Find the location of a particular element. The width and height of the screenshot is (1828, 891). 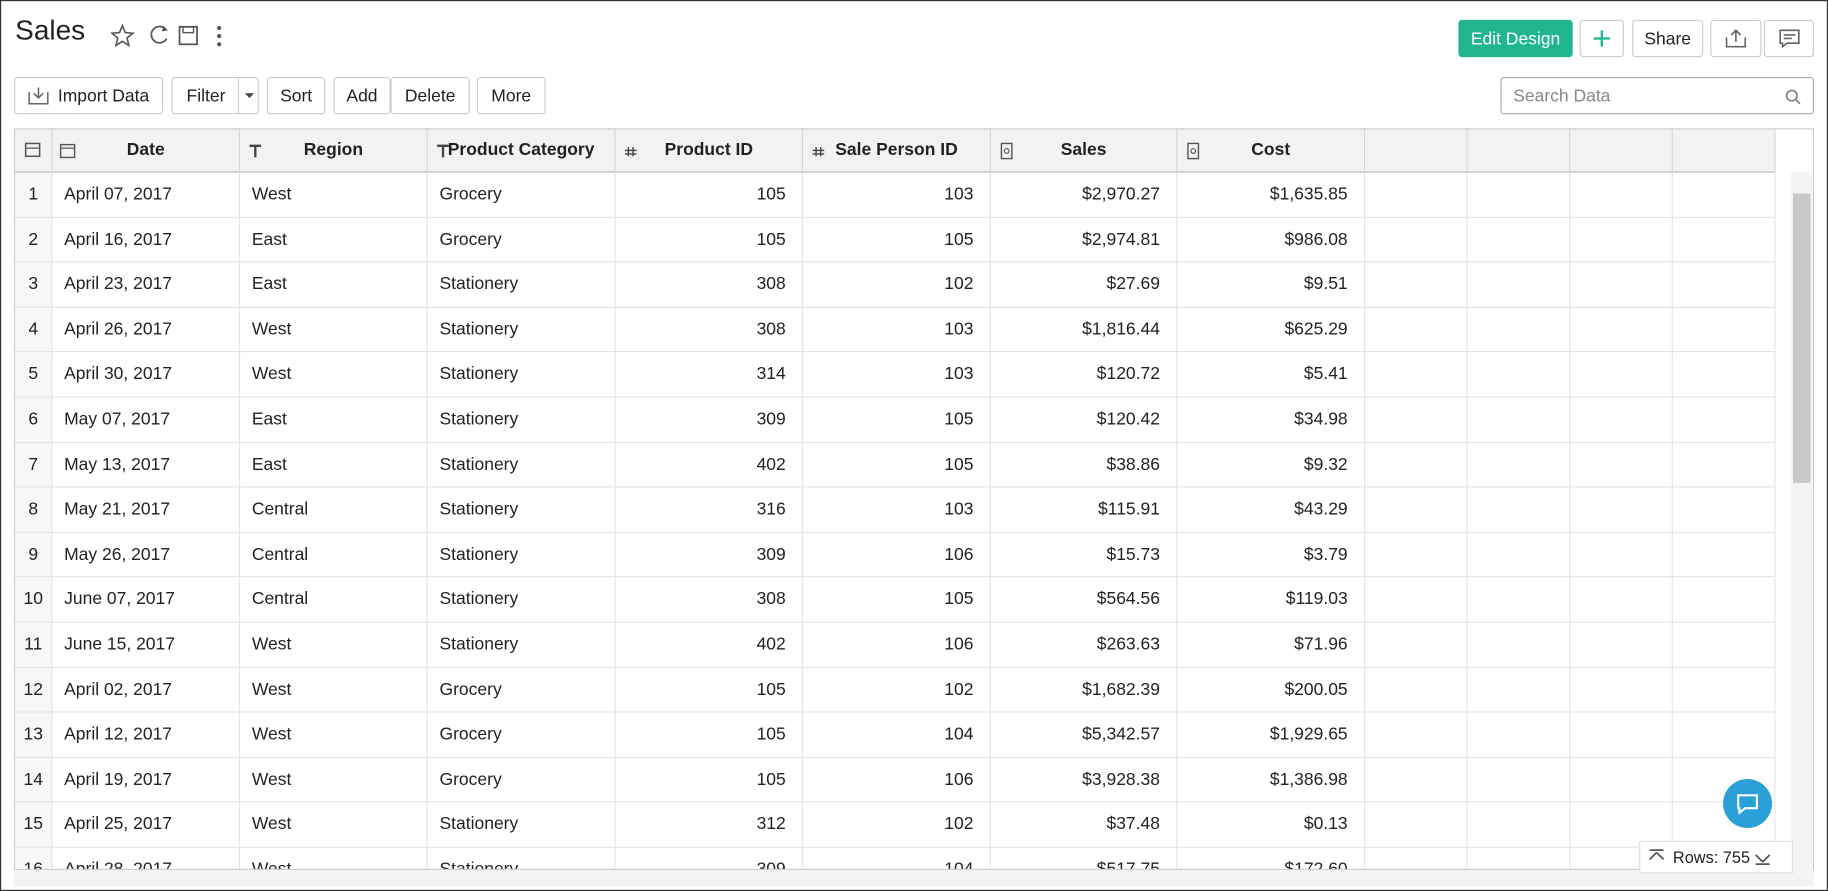

refresh-icon is located at coordinates (159, 34).